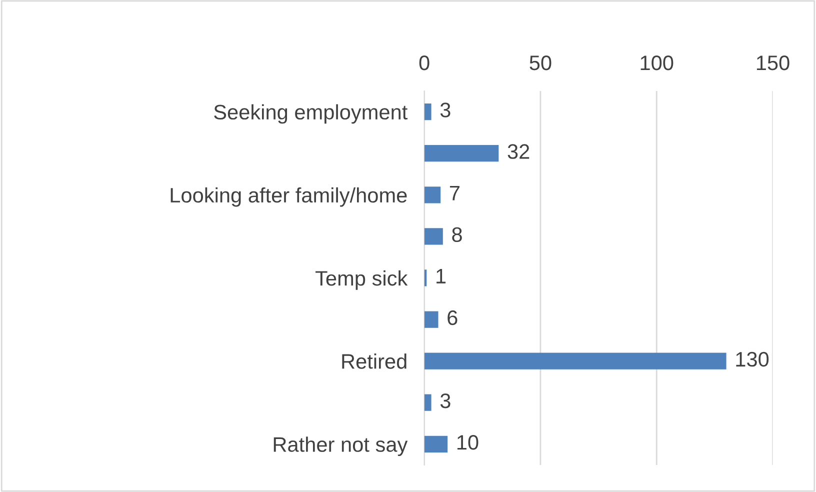 This screenshot has height=492, width=816. Describe the element at coordinates (752, 359) in the screenshot. I see `data-label: 130` at that location.